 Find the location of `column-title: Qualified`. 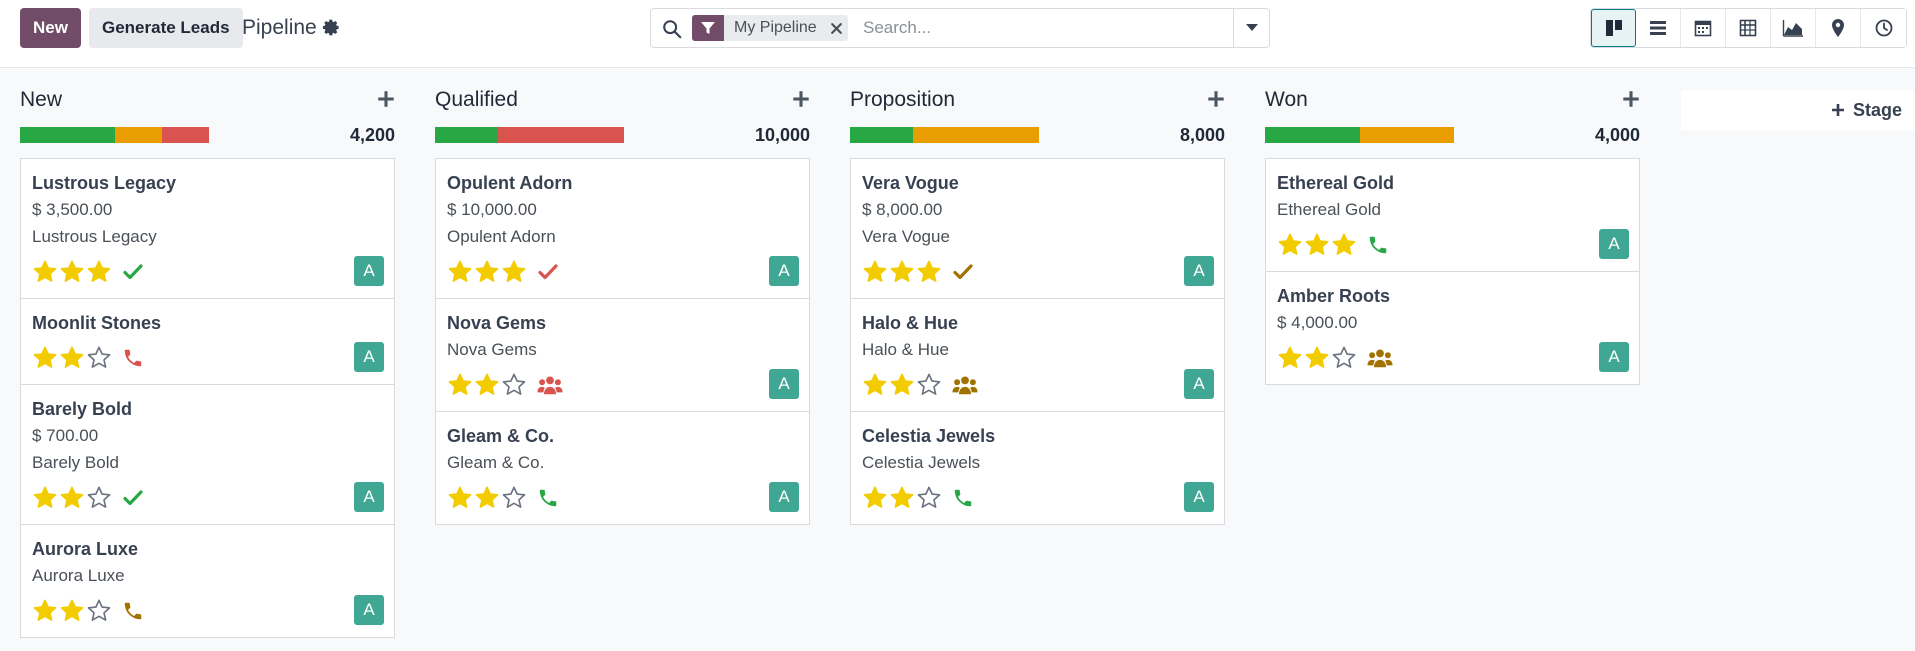

column-title: Qualified is located at coordinates (476, 99).